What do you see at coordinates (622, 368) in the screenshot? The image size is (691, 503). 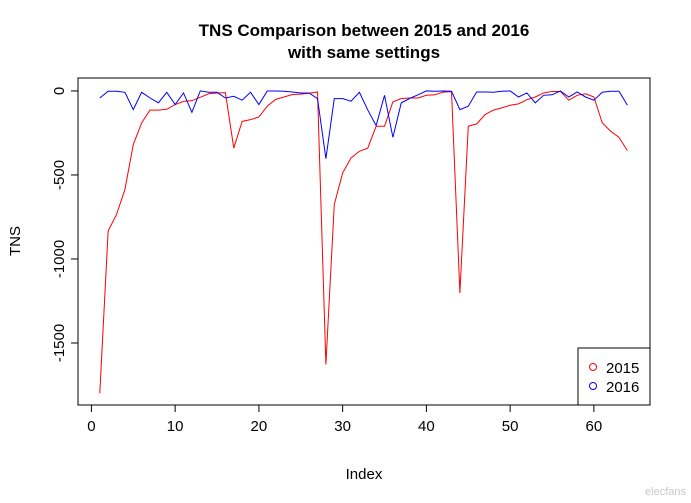 I see `legend-label-2015: 2015` at bounding box center [622, 368].